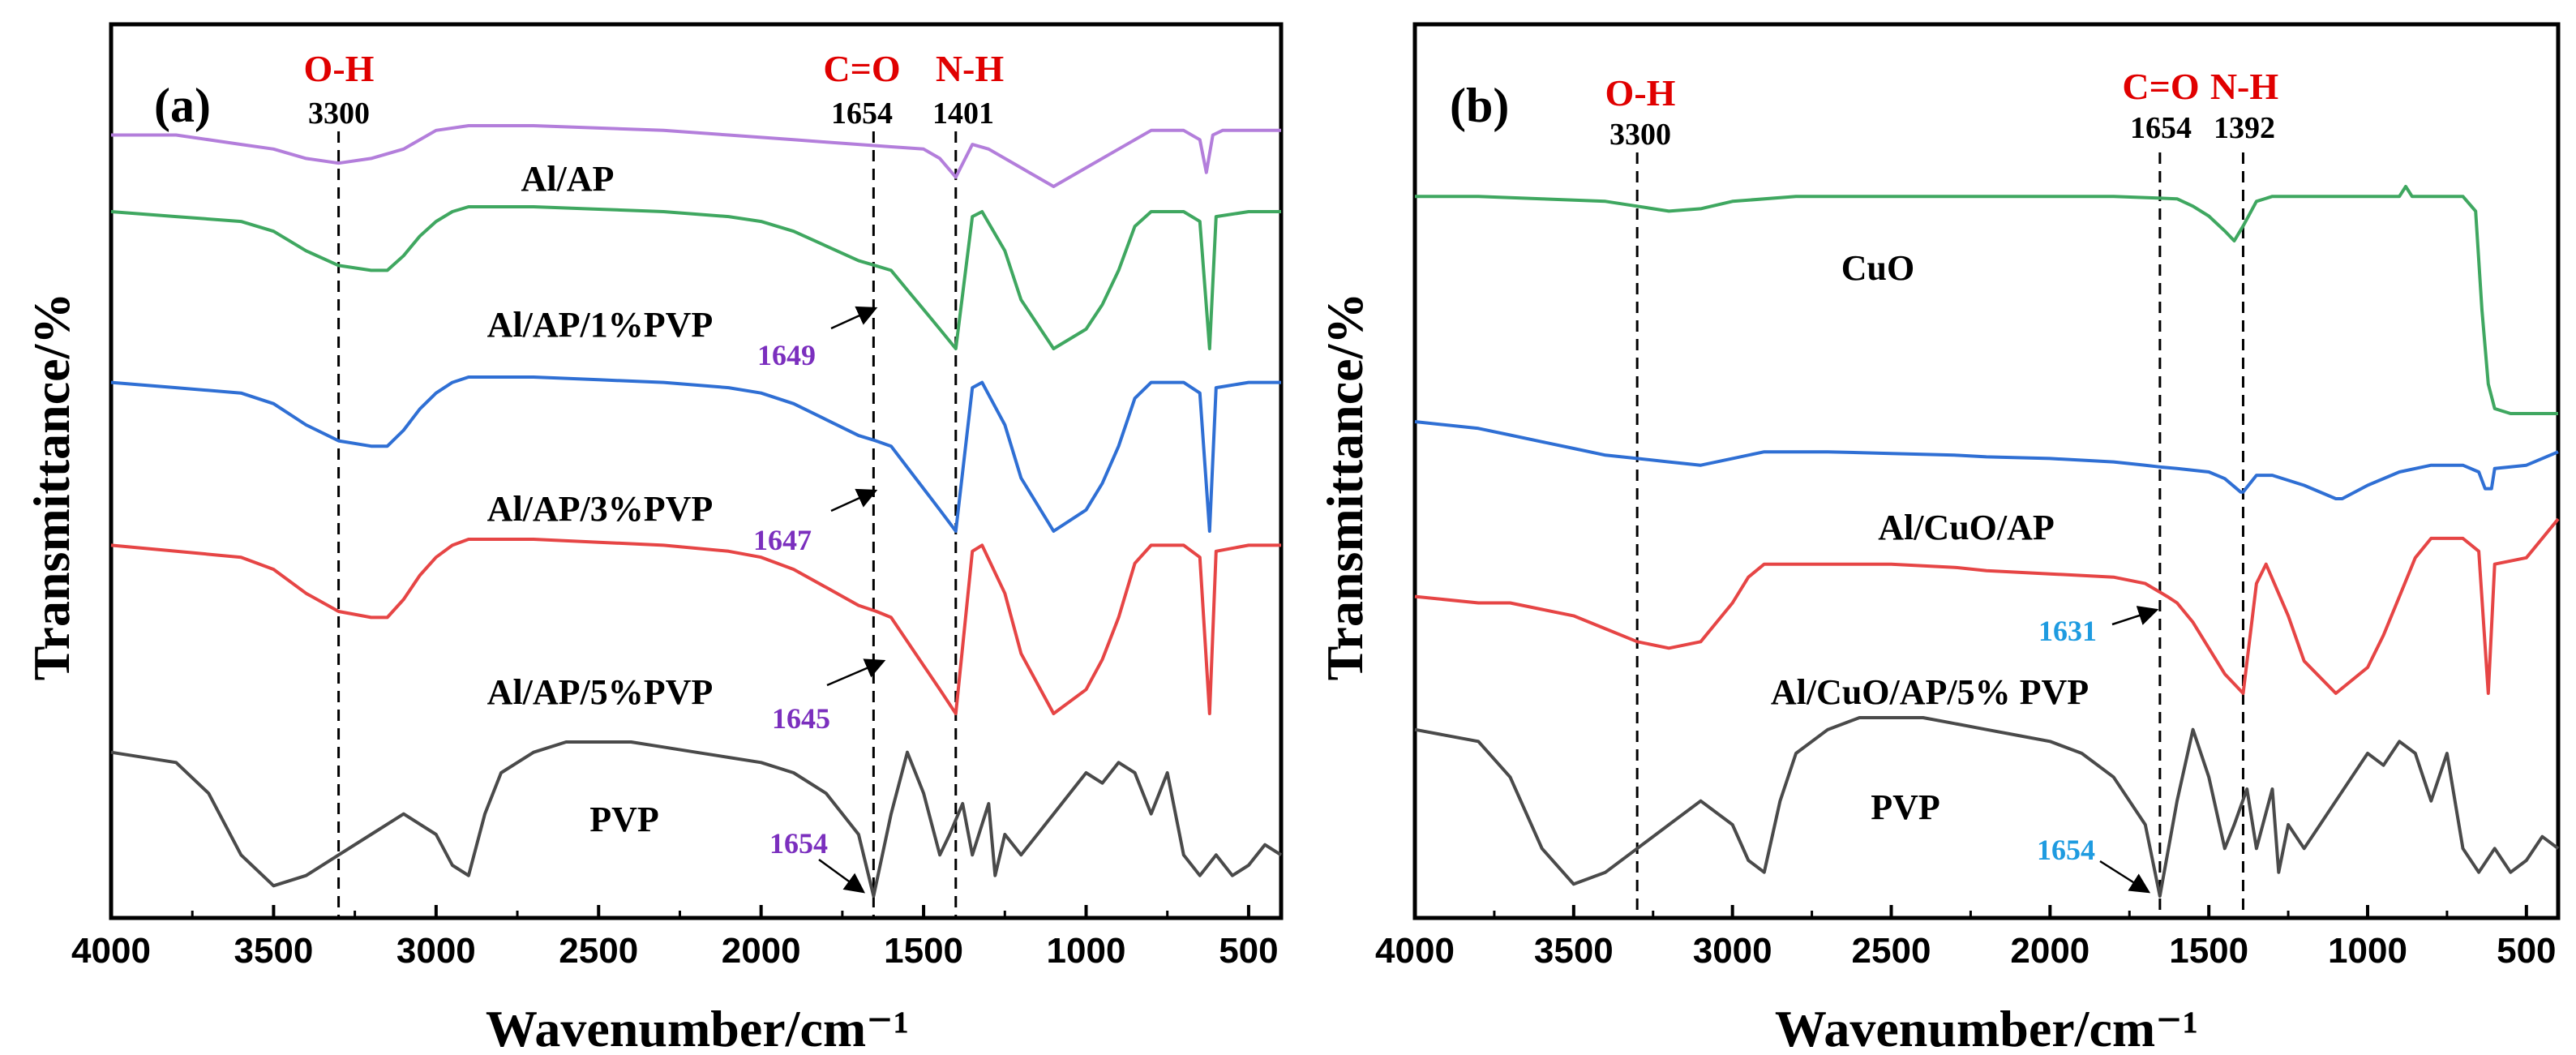 Image resolution: width=2576 pixels, height=1055 pixels. Describe the element at coordinates (1086, 951) in the screenshot. I see `x-tick-label-a-1000: 1000` at that location.